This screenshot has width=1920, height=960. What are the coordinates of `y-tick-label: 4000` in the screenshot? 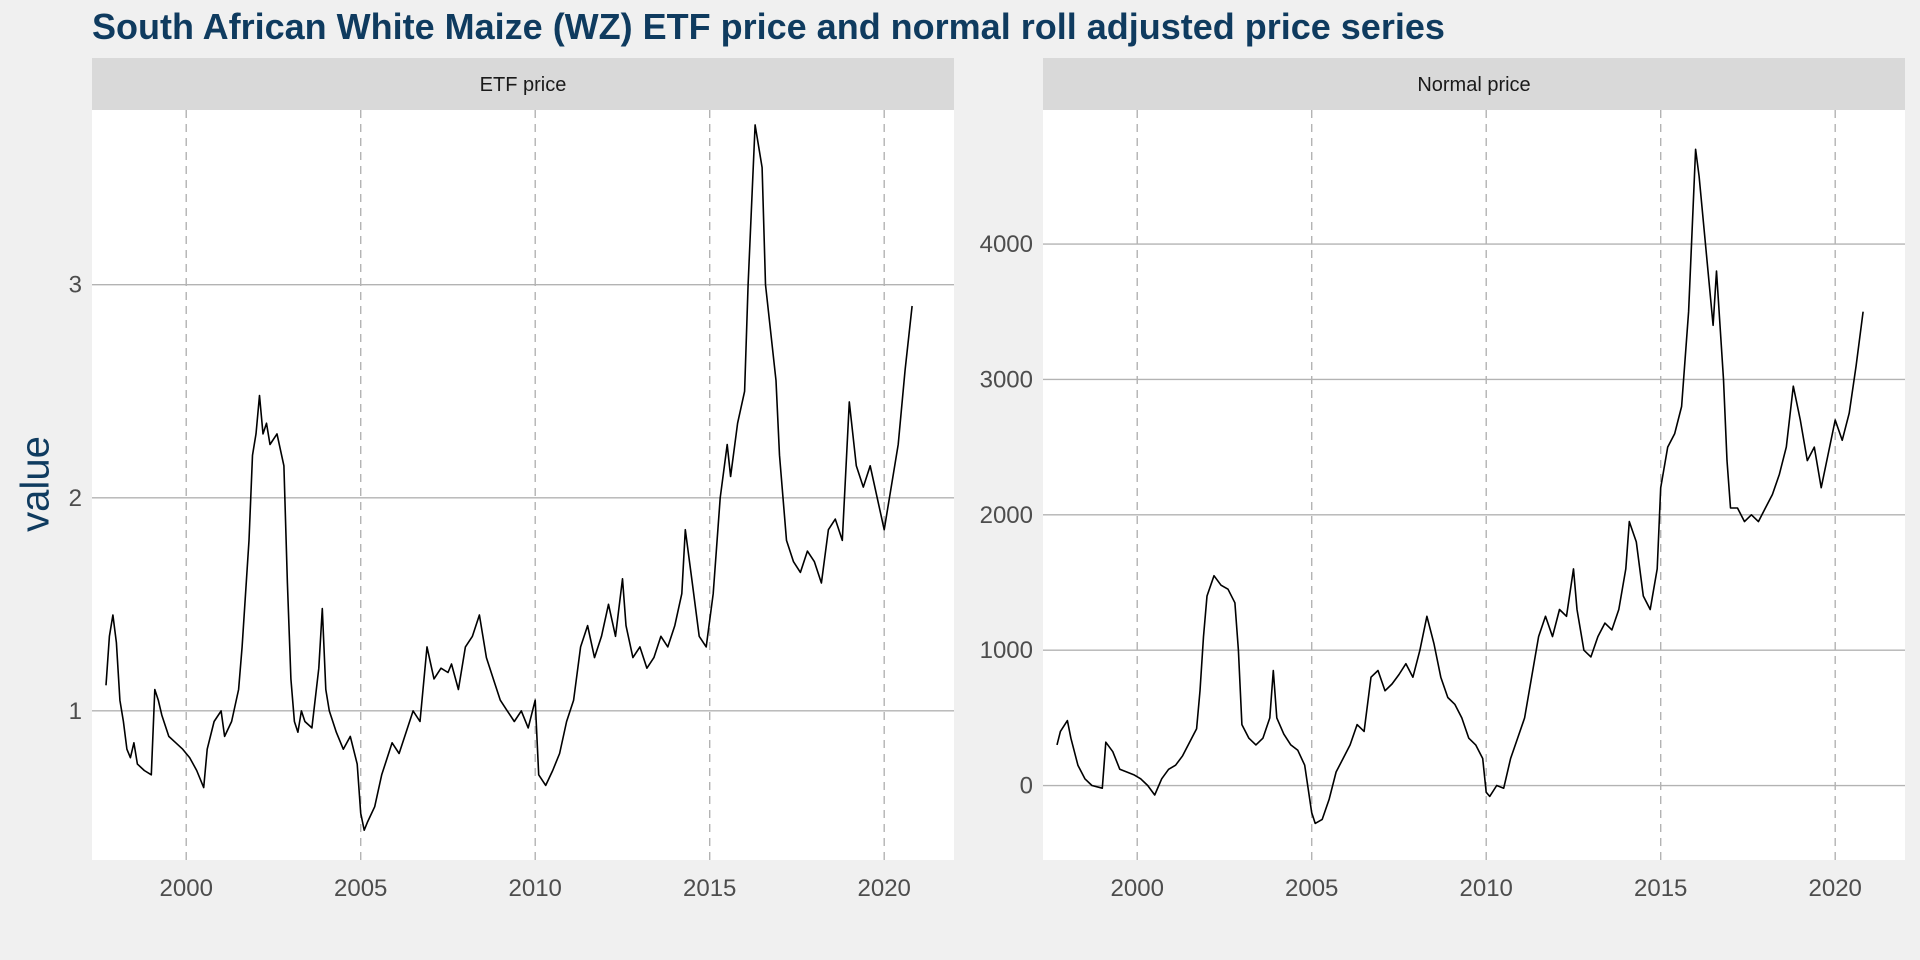 It's located at (1006, 244).